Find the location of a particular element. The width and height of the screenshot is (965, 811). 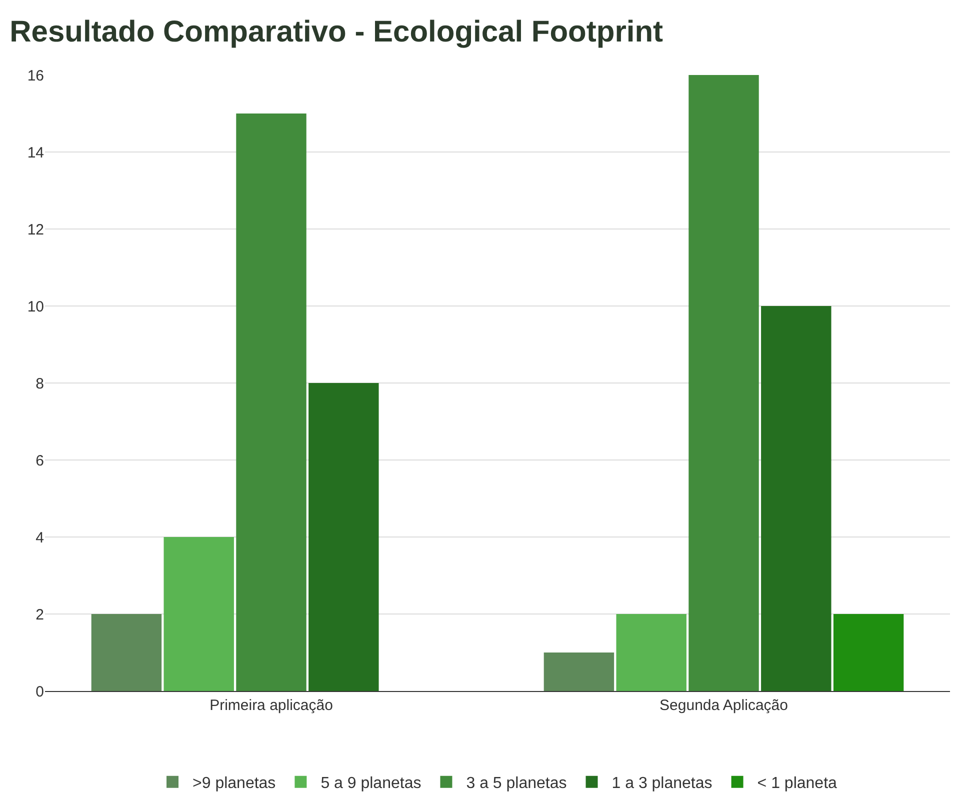

x-tick-label: Segunda Aplicação is located at coordinates (724, 705).